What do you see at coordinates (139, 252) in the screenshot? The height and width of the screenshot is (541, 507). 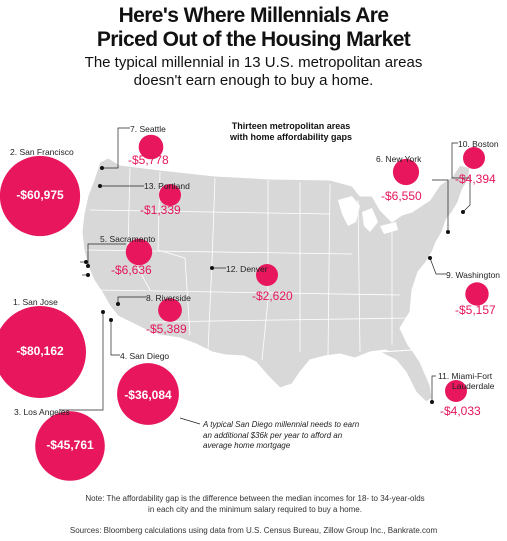 I see `bubble-sacramento` at bounding box center [139, 252].